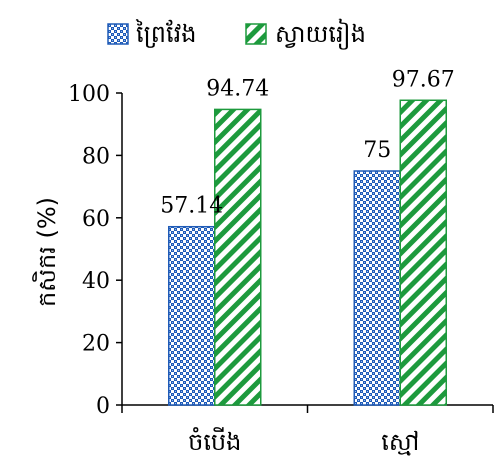 This screenshot has width=496, height=472. What do you see at coordinates (400, 442) in the screenshot?
I see `x-tick-label: ស្មៅ` at bounding box center [400, 442].